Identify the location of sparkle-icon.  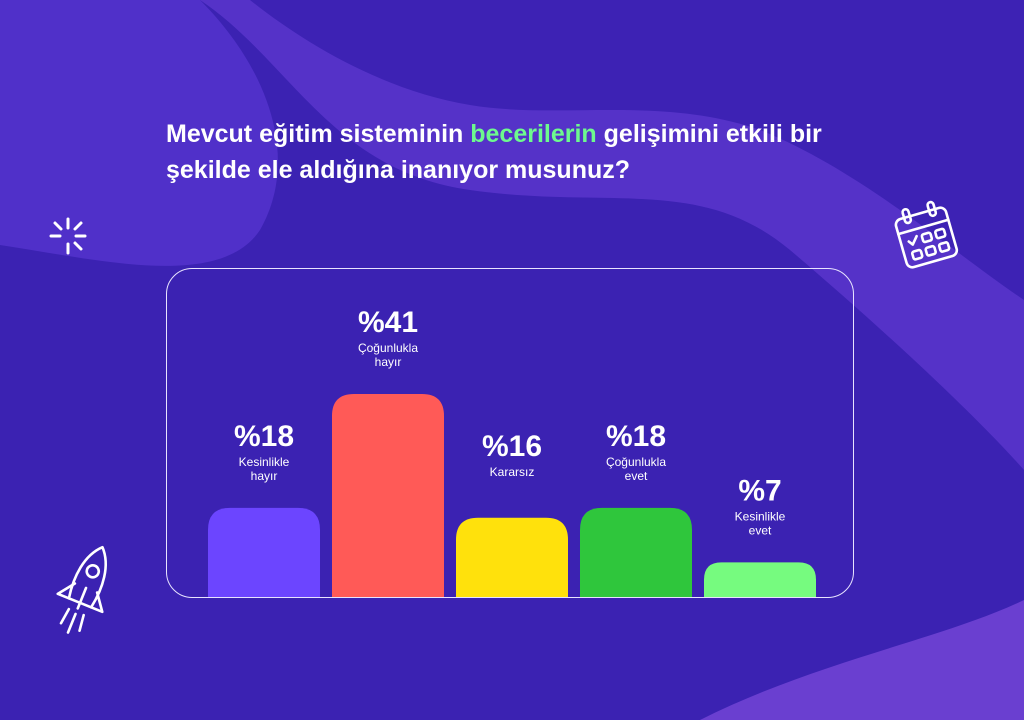
(68, 236).